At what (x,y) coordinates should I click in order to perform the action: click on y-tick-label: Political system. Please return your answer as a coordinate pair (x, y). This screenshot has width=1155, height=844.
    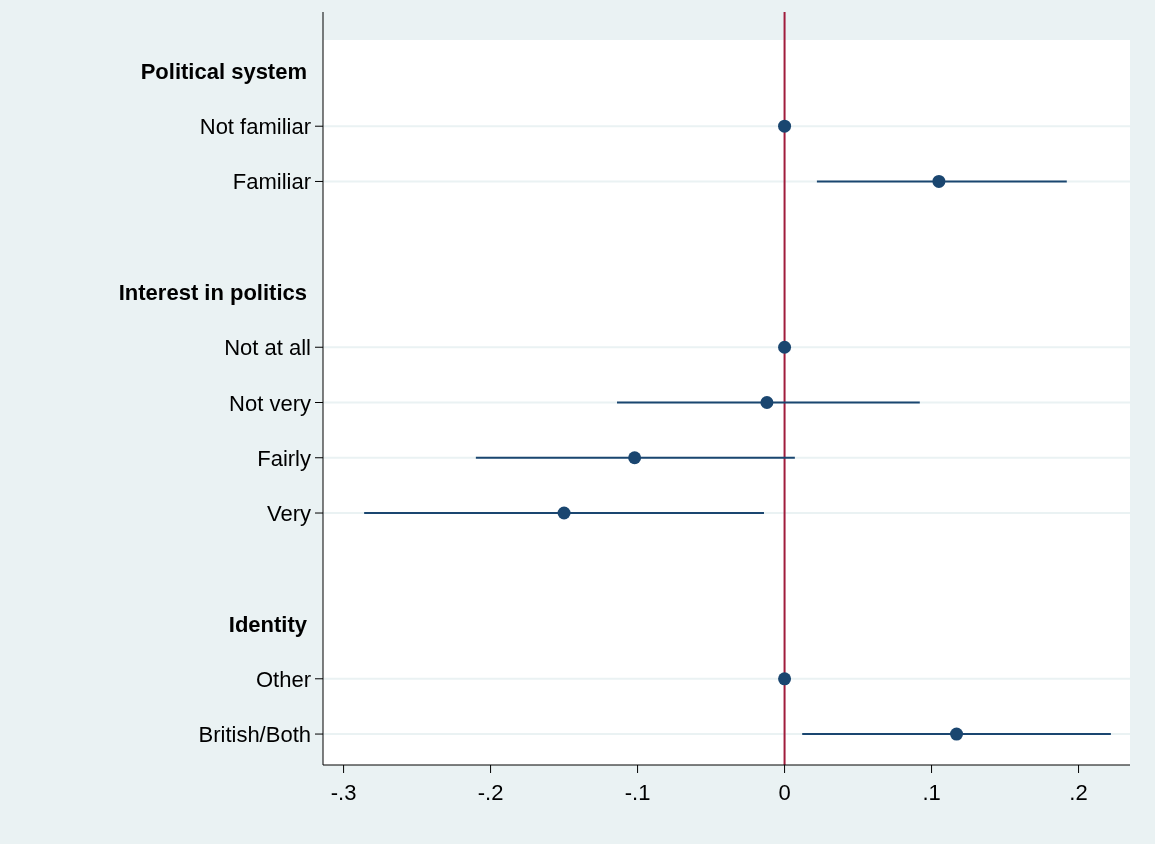
    Looking at the image, I should click on (223, 71).